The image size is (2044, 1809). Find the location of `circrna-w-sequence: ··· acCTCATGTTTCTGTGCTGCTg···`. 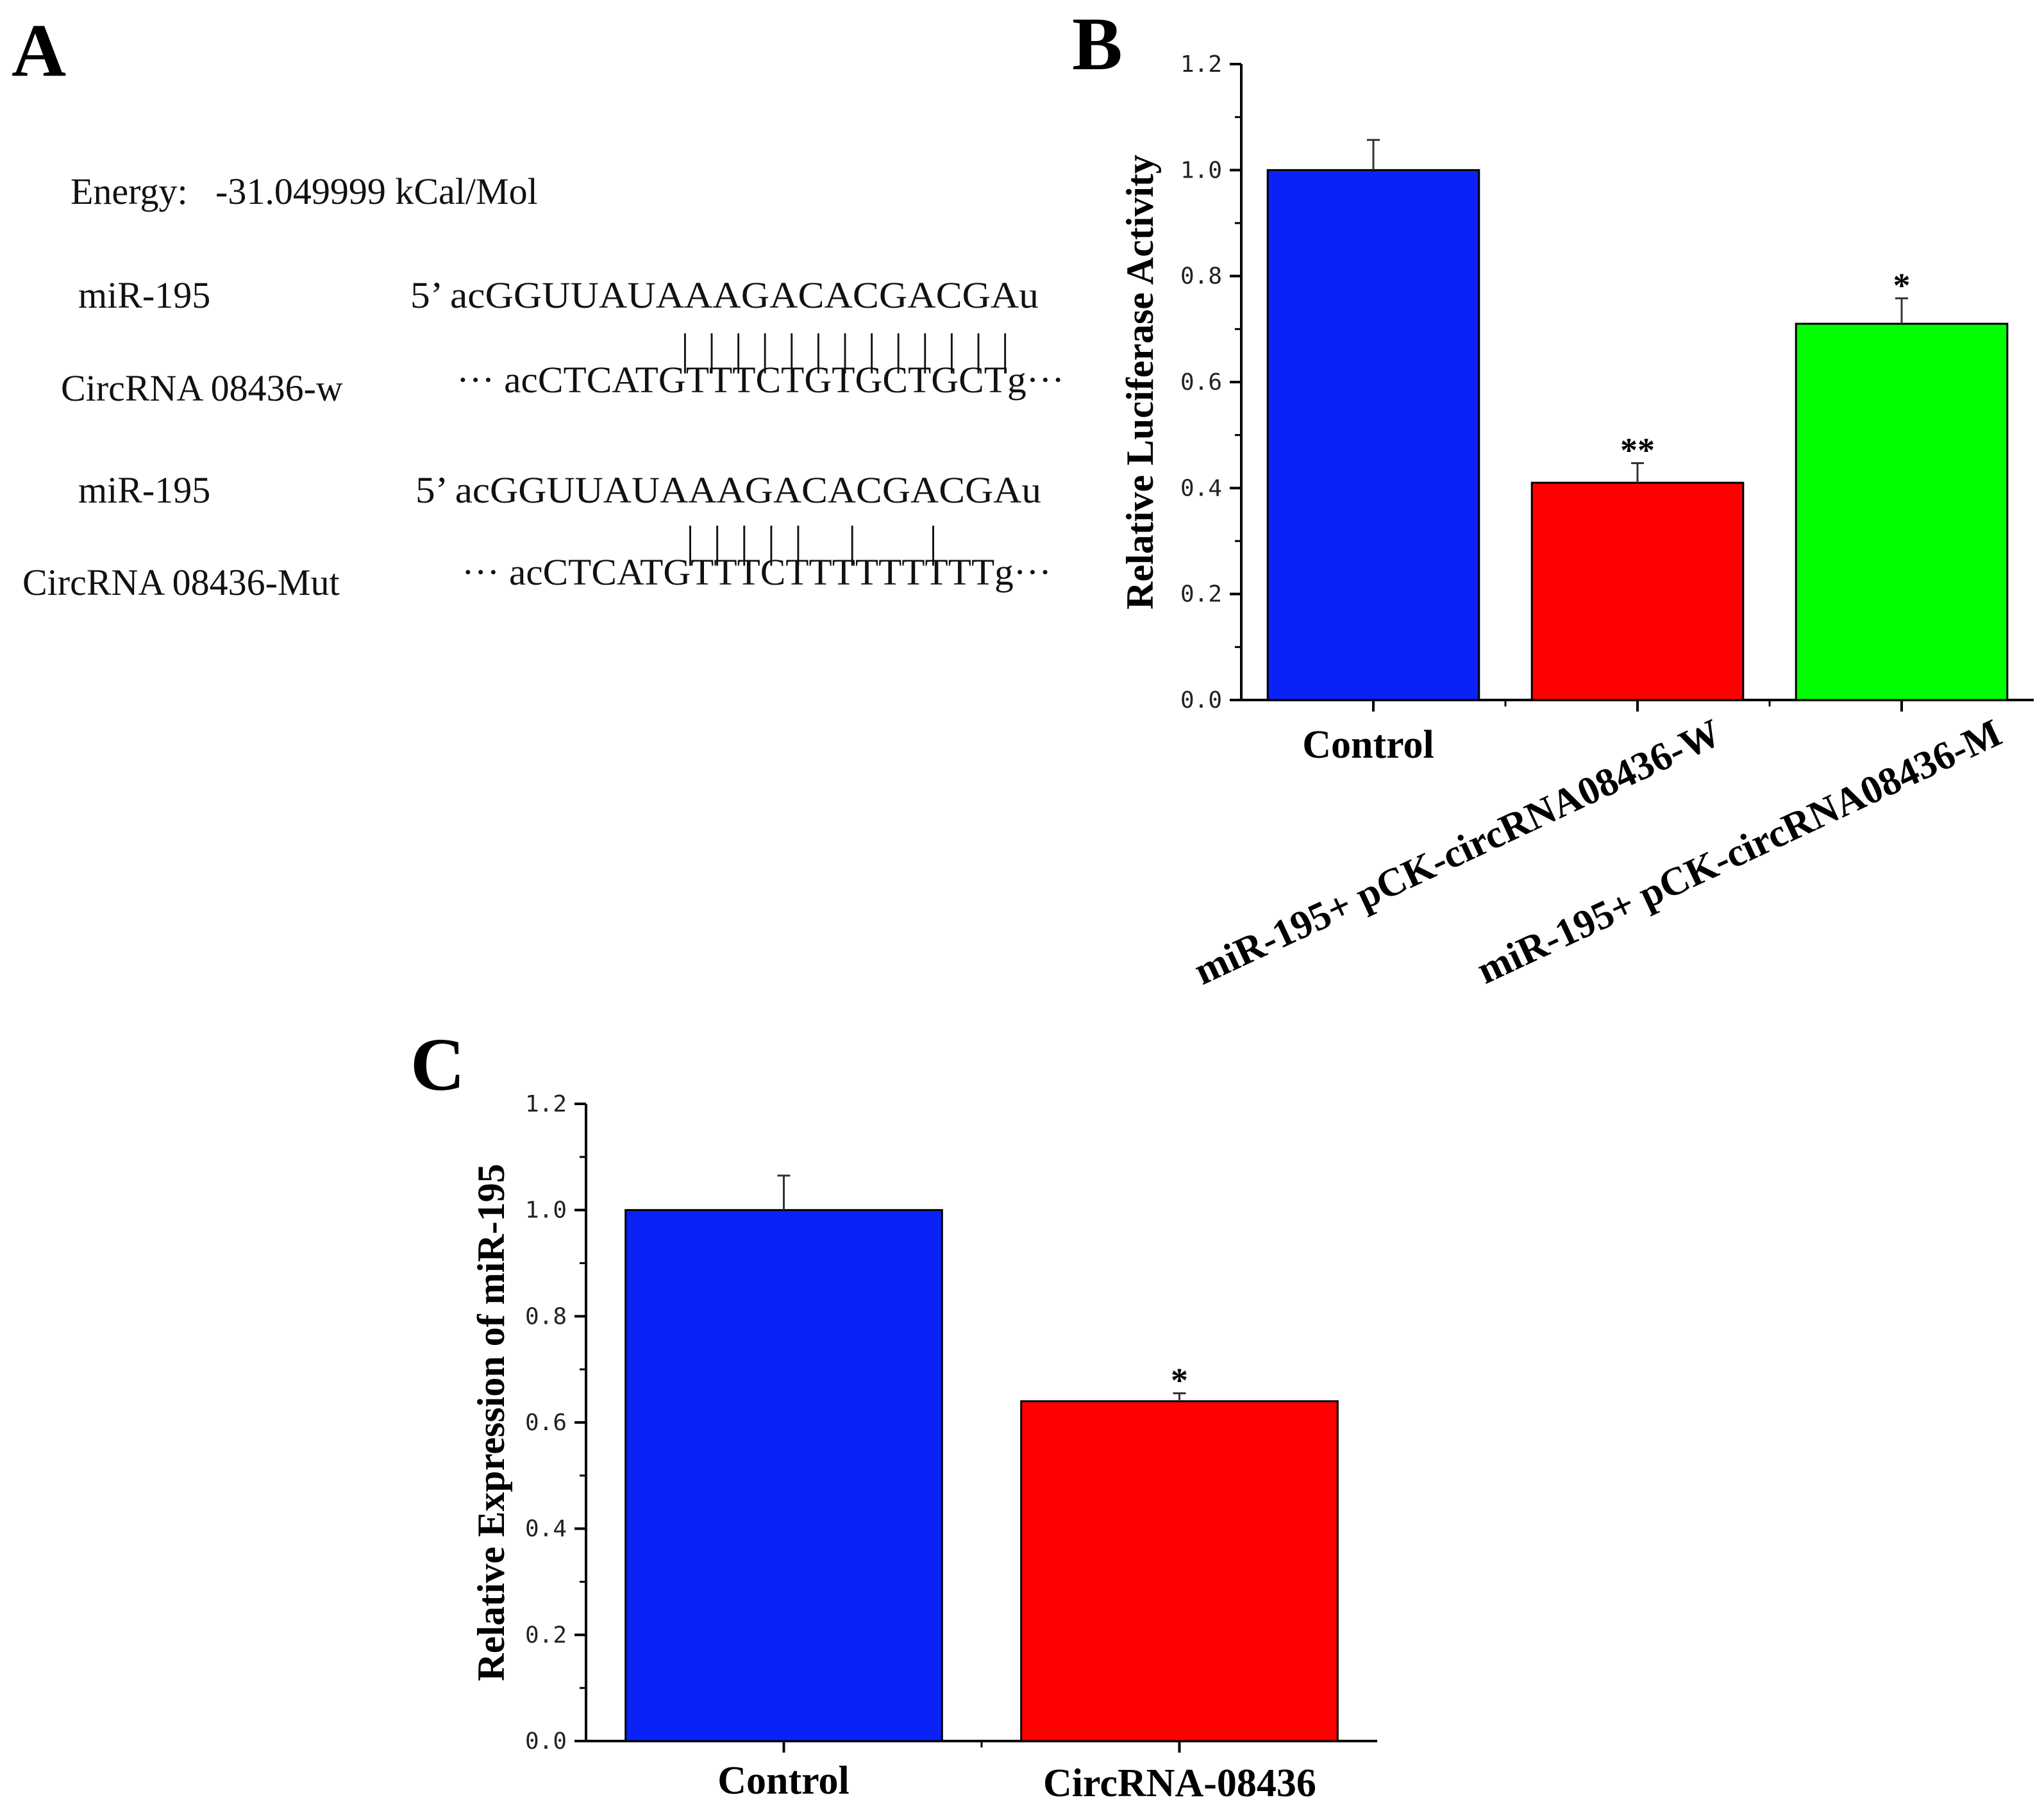

circrna-w-sequence: ··· acCTCATGTTTCTGTGCTGCTg··· is located at coordinates (760, 380).